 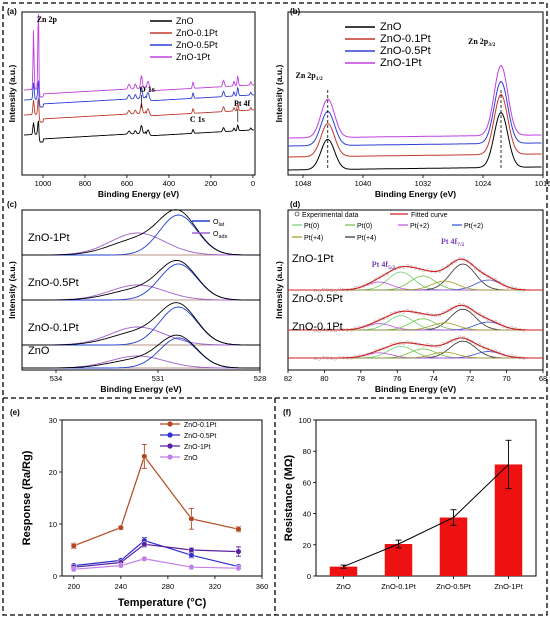 I want to click on panel-e-legend-label: ZnO-0.5Pt, so click(x=200, y=436).